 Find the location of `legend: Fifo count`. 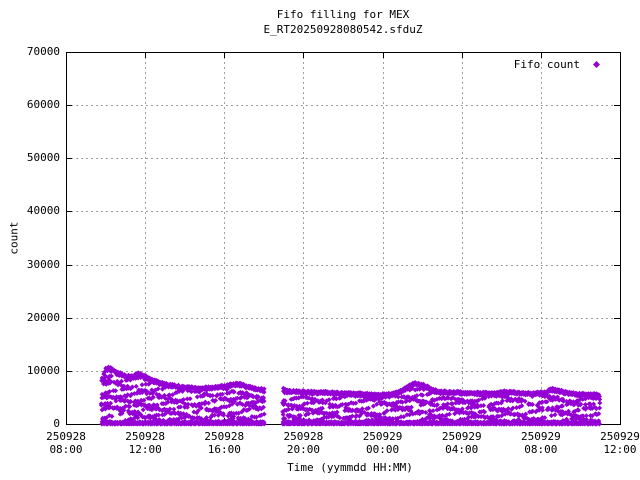

legend: Fifo count is located at coordinates (557, 64).